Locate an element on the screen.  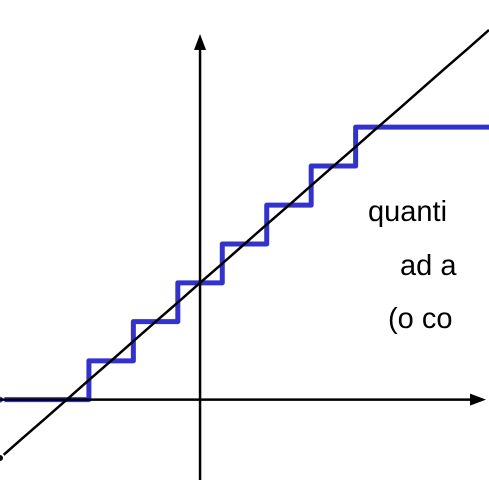
annotation: ad a is located at coordinates (428, 266).